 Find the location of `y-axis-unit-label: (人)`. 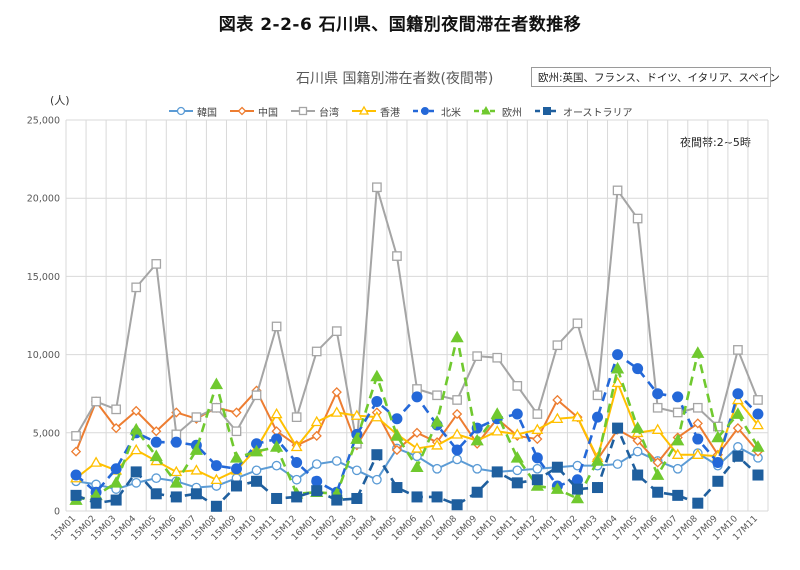

y-axis-unit-label: (人) is located at coordinates (60, 100).